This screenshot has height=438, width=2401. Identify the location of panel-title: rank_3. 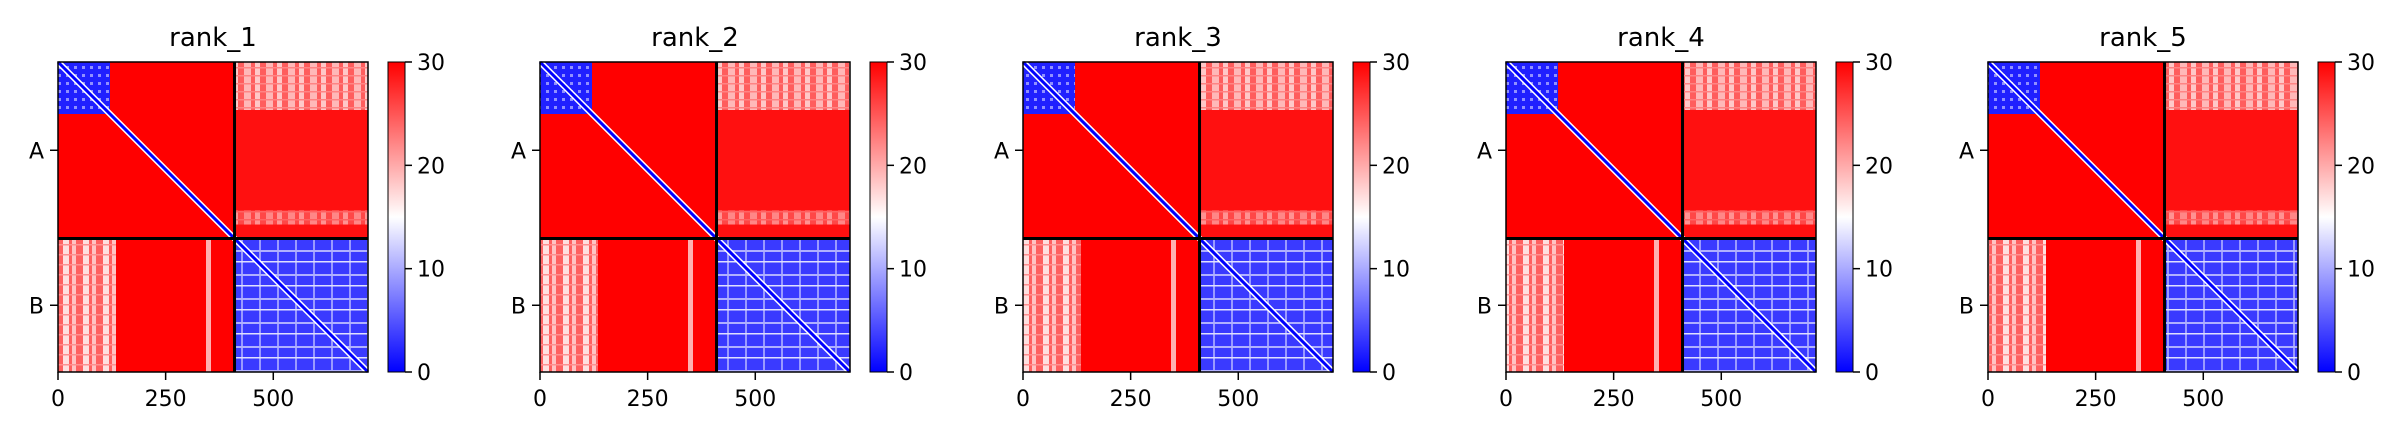
(1178, 38).